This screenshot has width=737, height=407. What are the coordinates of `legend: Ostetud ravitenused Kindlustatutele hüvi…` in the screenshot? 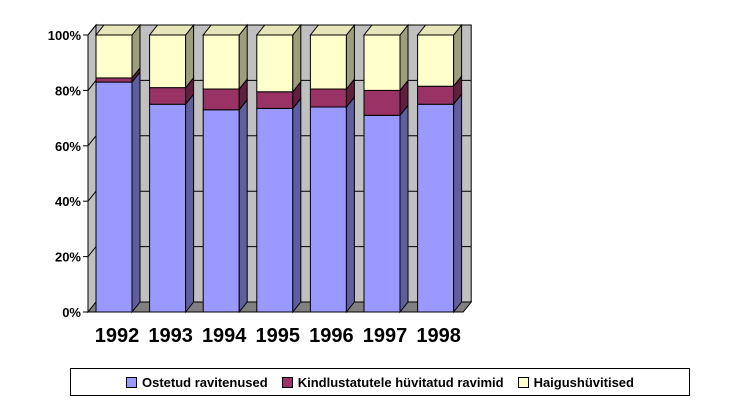 It's located at (380, 382).